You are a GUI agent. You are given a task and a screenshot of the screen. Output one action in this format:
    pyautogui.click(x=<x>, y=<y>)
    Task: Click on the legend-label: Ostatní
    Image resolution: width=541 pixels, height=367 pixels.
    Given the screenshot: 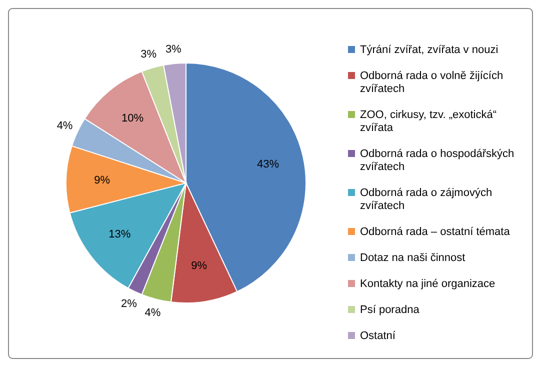 What is the action you would take?
    pyautogui.click(x=378, y=336)
    